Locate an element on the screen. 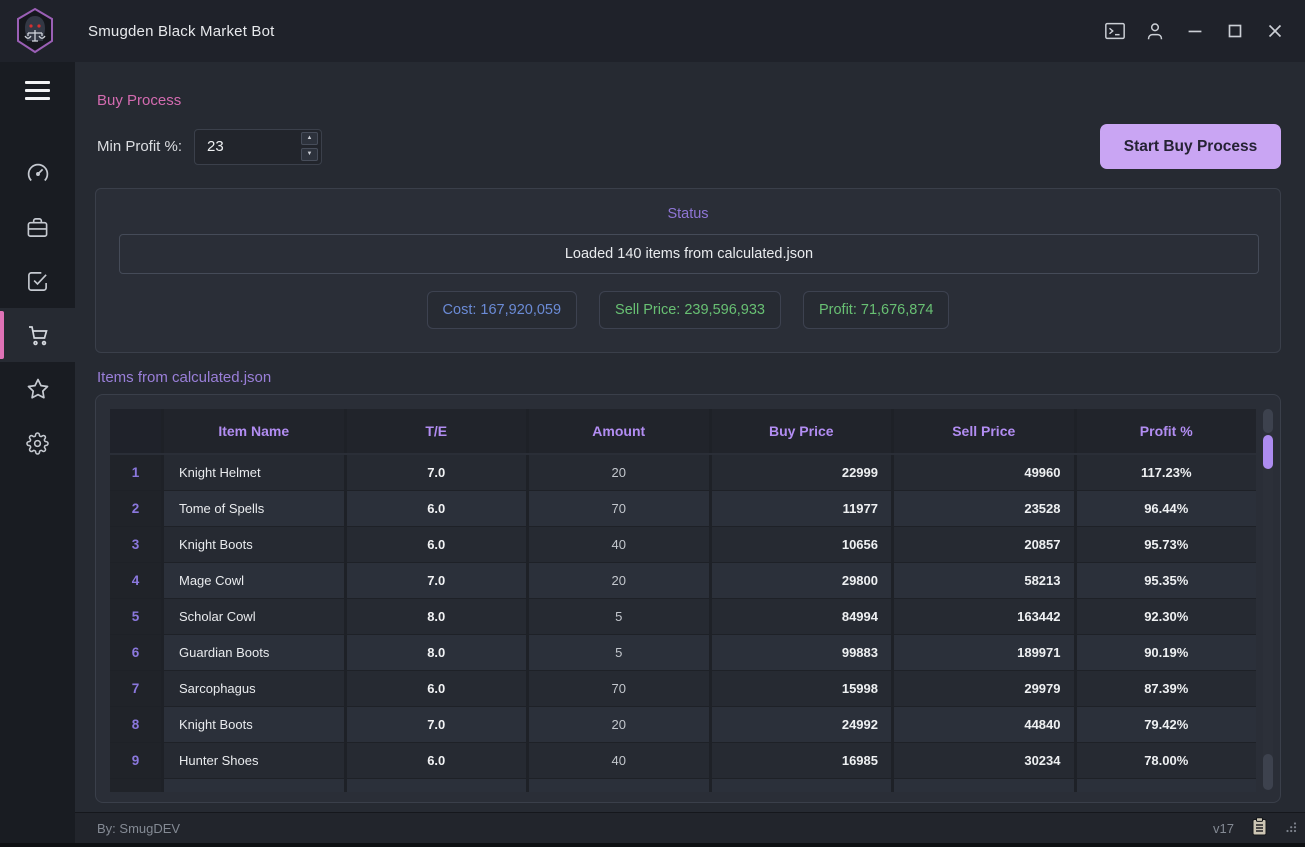 Image resolution: width=1305 pixels, height=847 pixels. column-header-buy-price: Buy Price is located at coordinates (801, 431).